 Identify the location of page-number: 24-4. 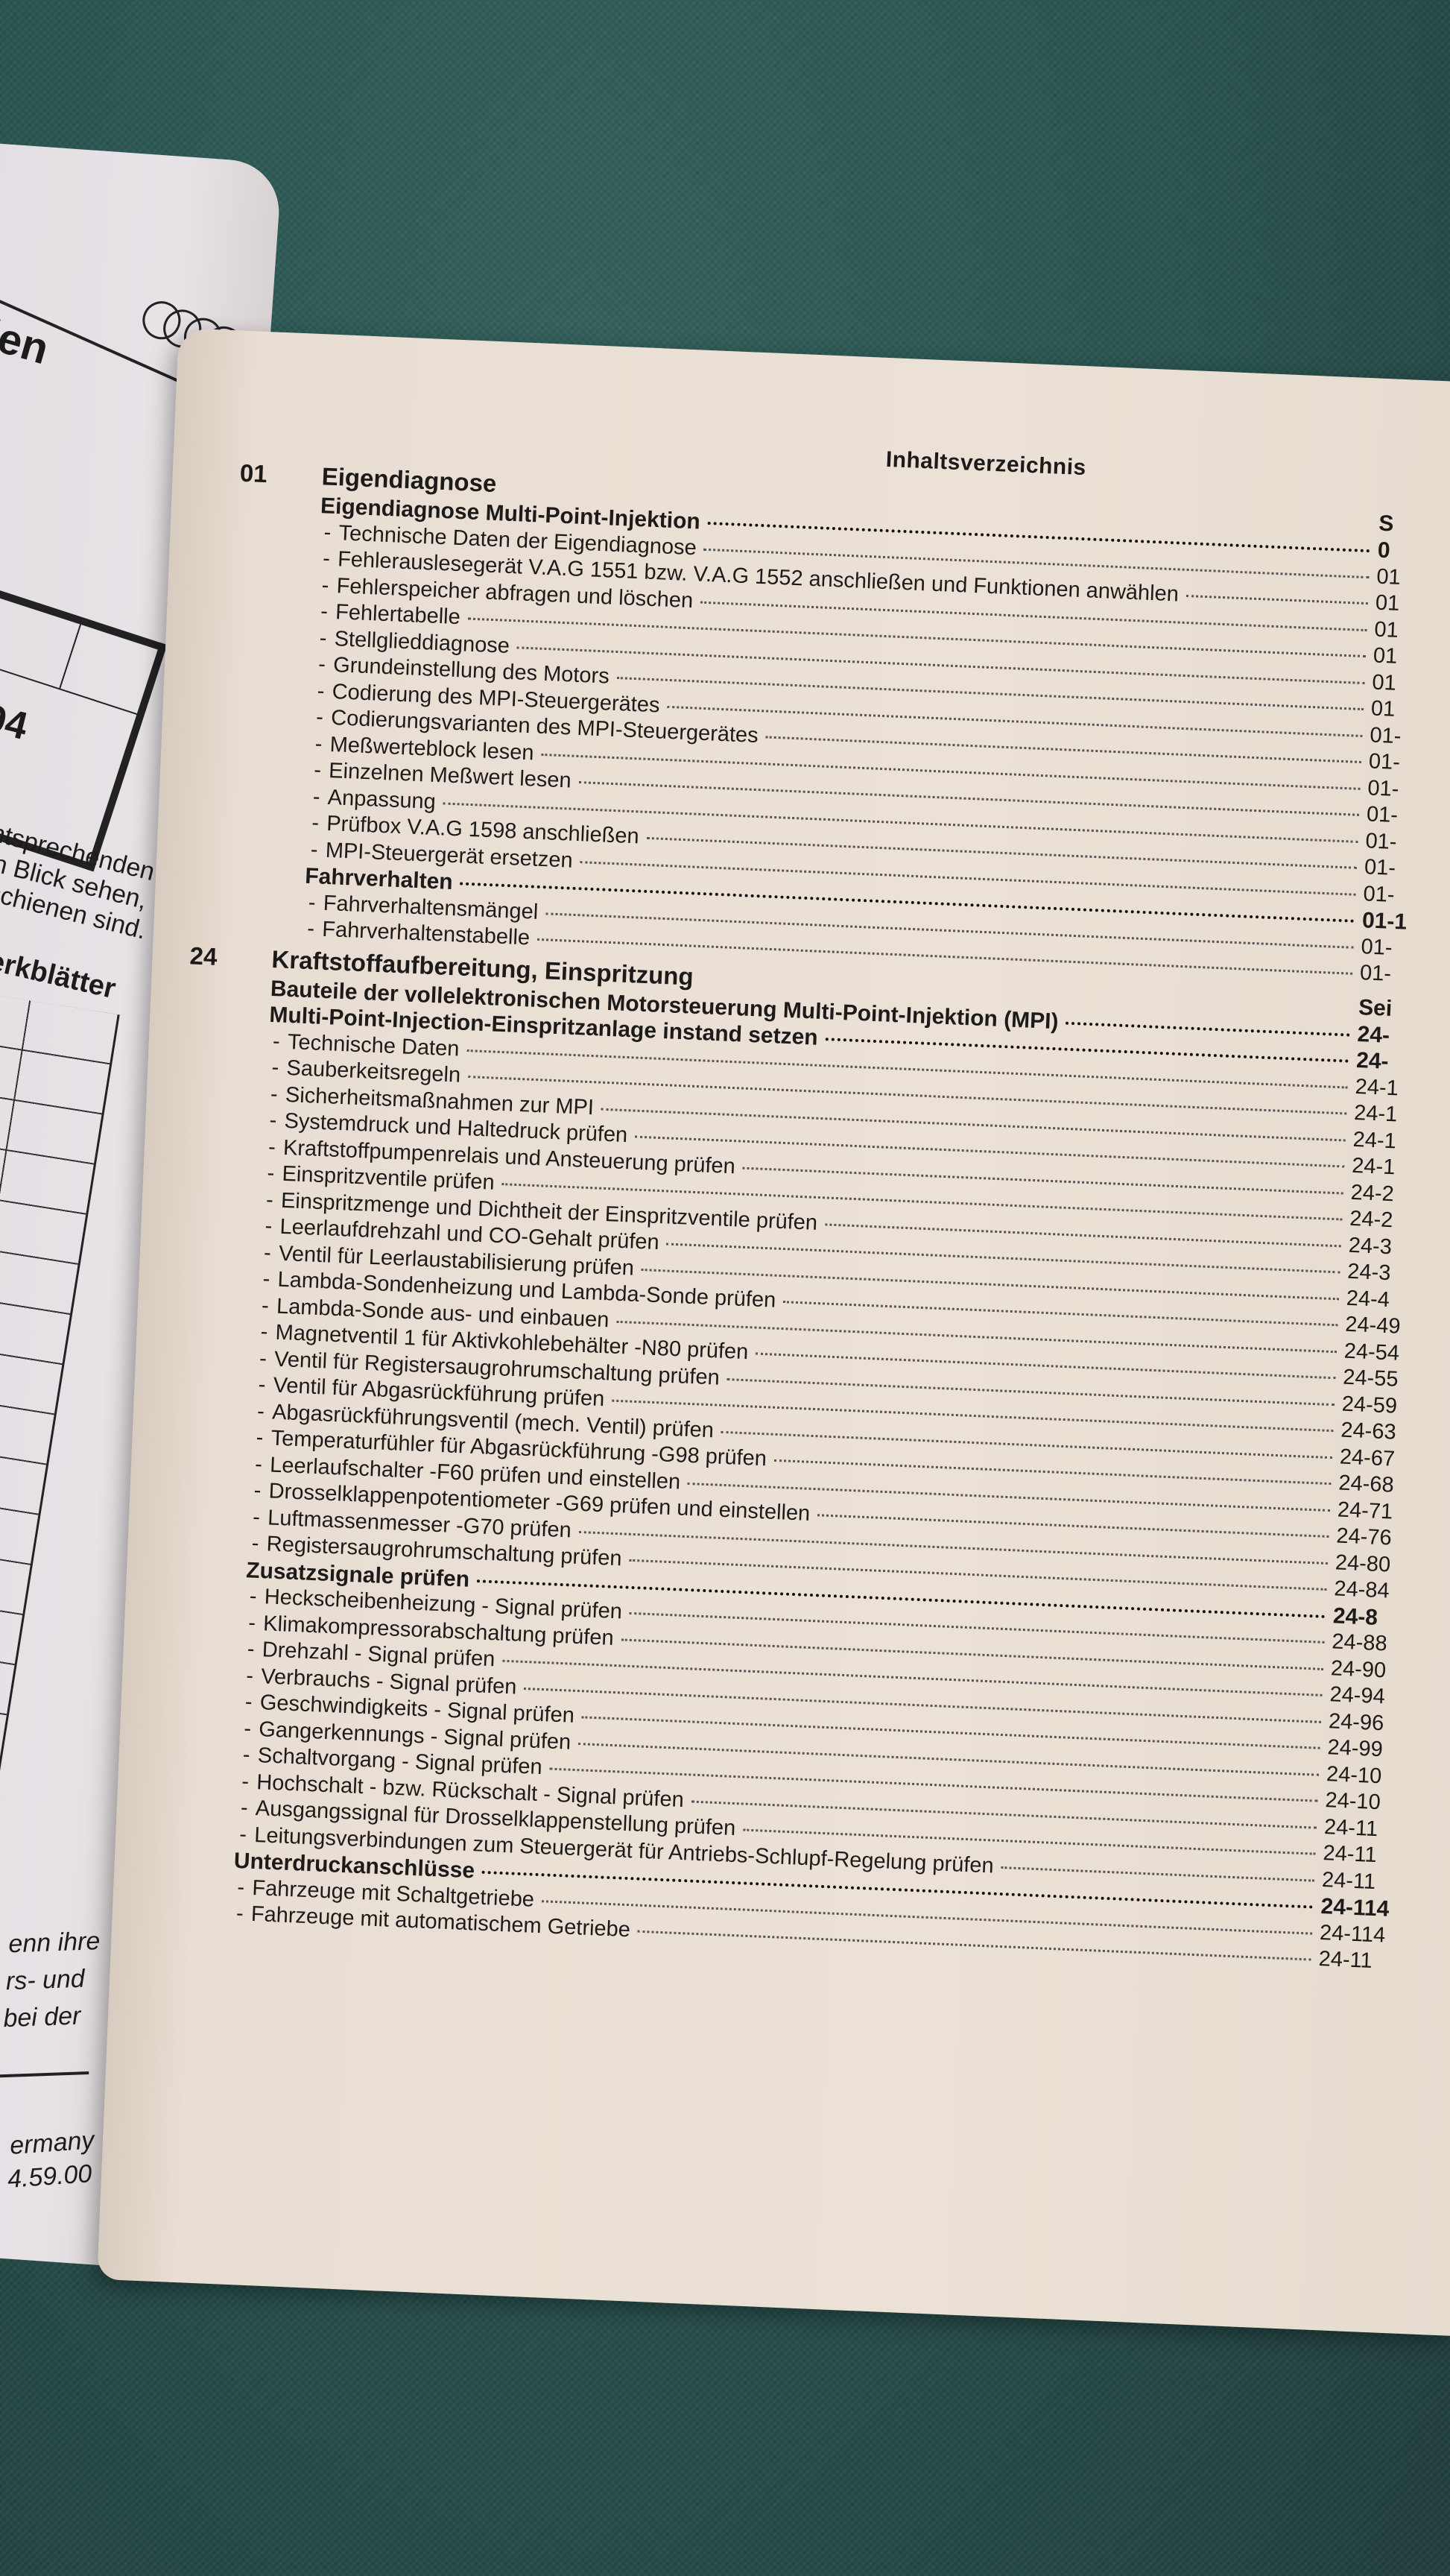
(1368, 1299).